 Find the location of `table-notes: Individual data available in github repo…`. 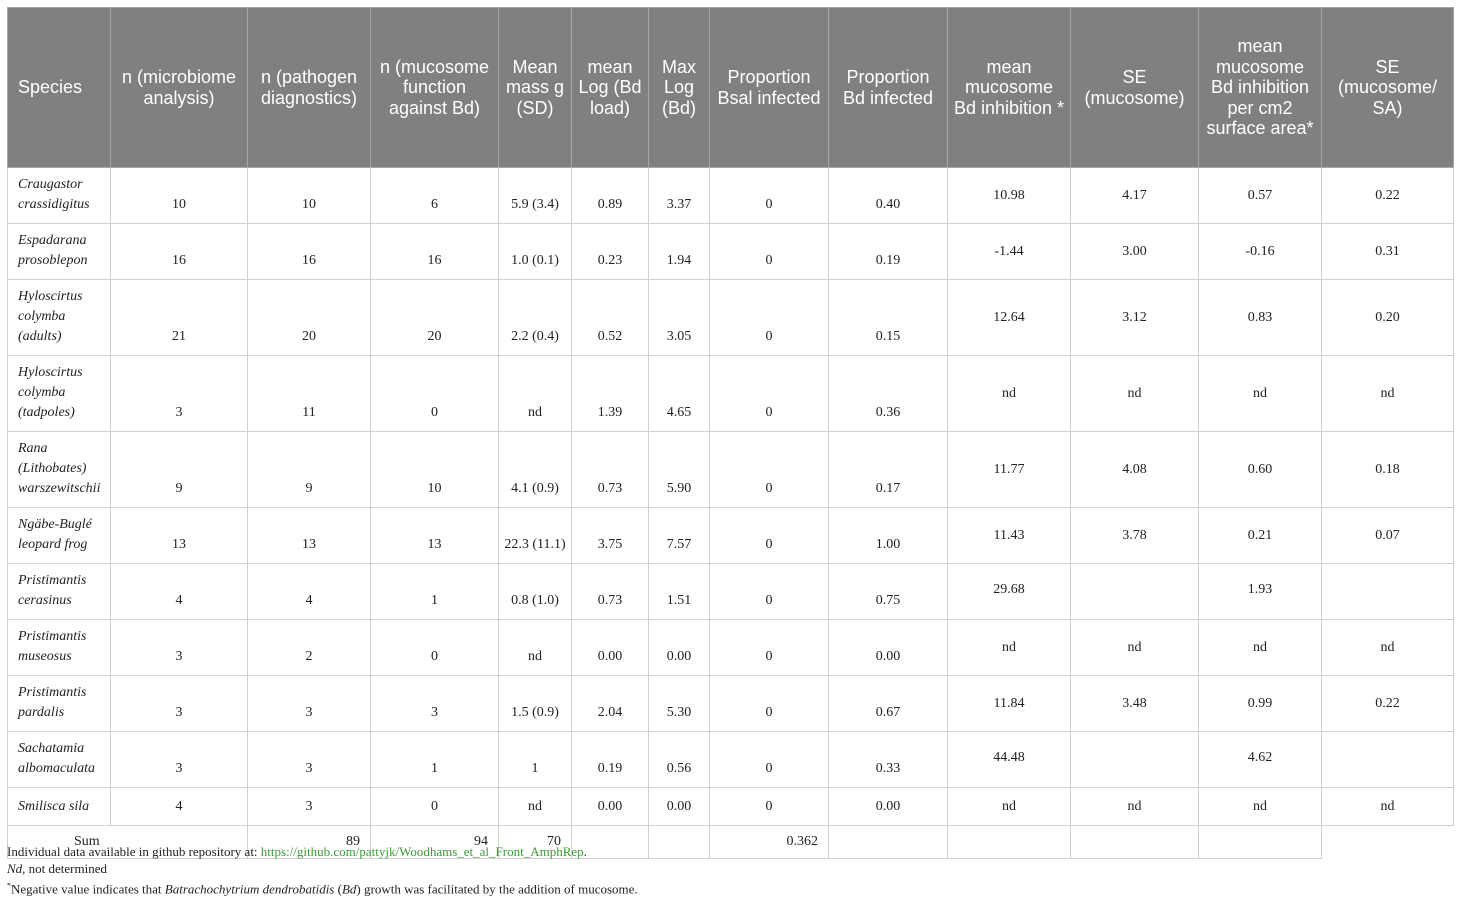

table-notes: Individual data available in github repo… is located at coordinates (730, 870).